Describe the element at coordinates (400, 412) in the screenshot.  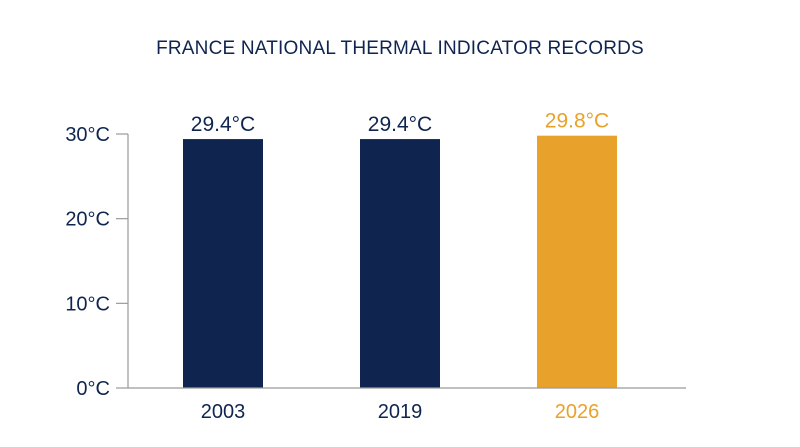
I see `x-tick-label: 2019` at that location.